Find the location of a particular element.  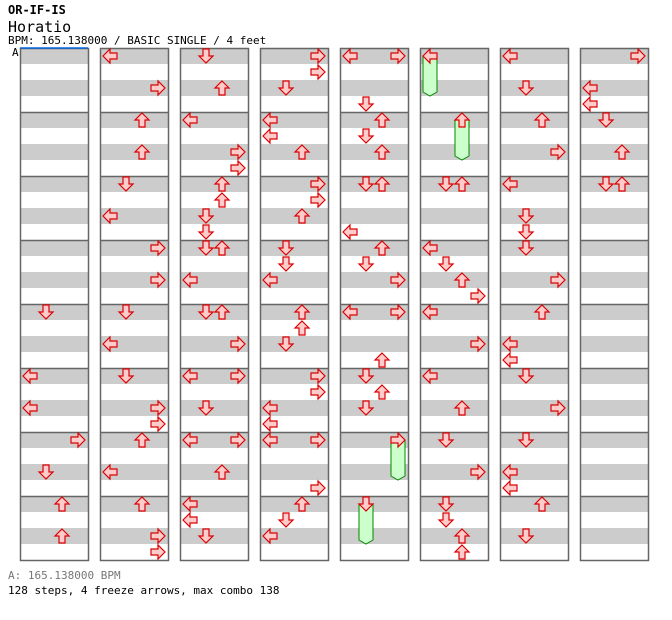

song-title: OR-IF-IS is located at coordinates (37, 10).